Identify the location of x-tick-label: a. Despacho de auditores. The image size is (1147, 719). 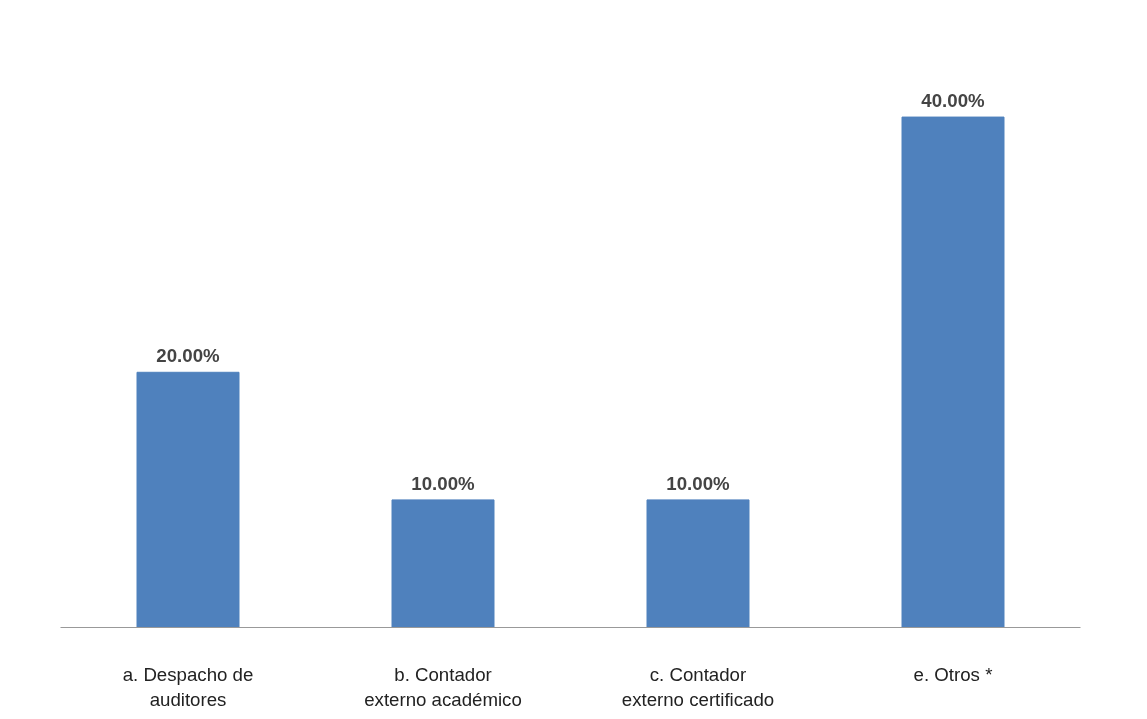
(188, 686).